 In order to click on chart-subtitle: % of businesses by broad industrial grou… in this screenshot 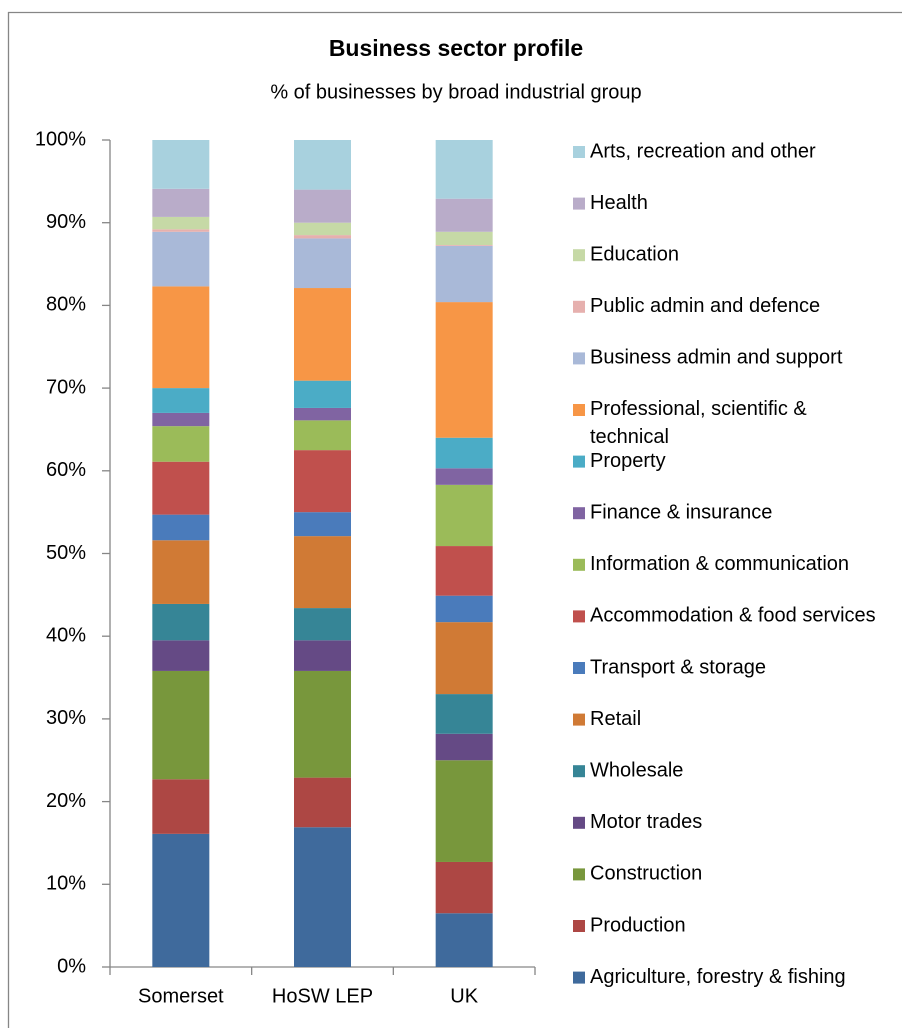, I will do `click(455, 92)`.